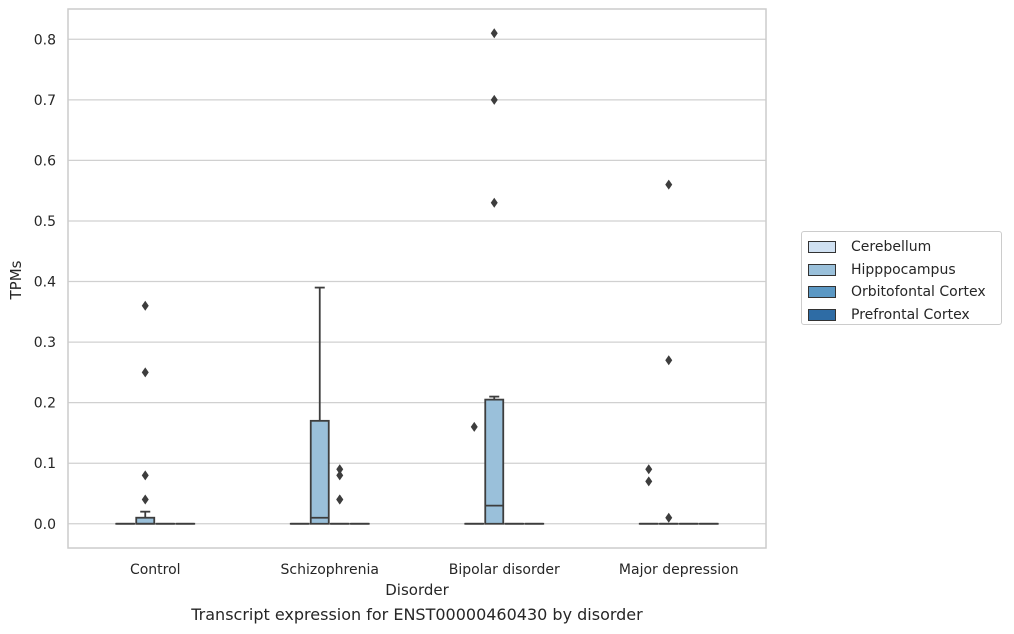  What do you see at coordinates (45, 161) in the screenshot?
I see `y-tick-label: 0.6` at bounding box center [45, 161].